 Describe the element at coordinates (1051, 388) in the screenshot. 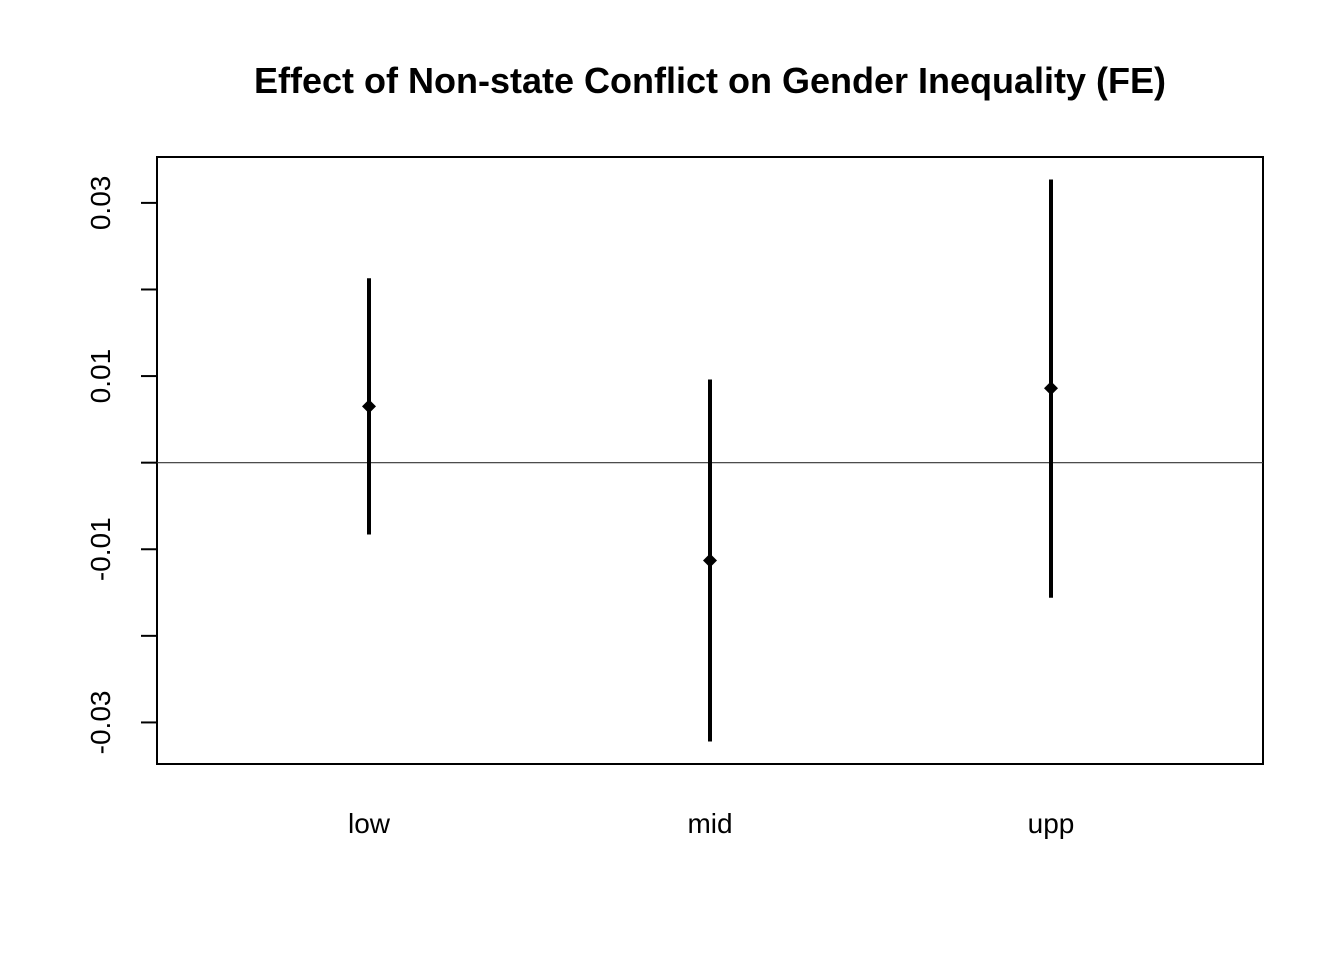

I see `point-estimate-upp` at that location.